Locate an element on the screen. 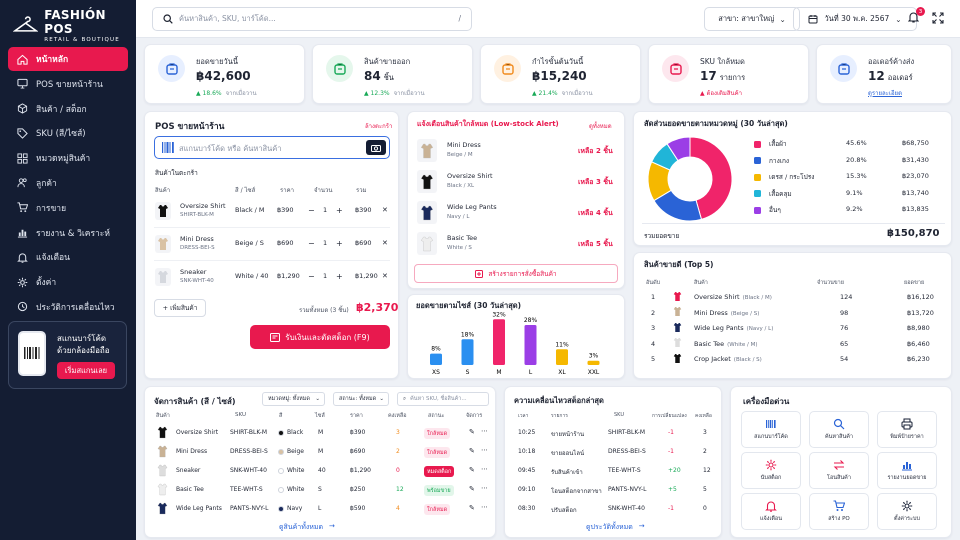 The width and height of the screenshot is (960, 540). status-filter: สถานะ: ทั้งหมด ⌄ is located at coordinates (361, 399).